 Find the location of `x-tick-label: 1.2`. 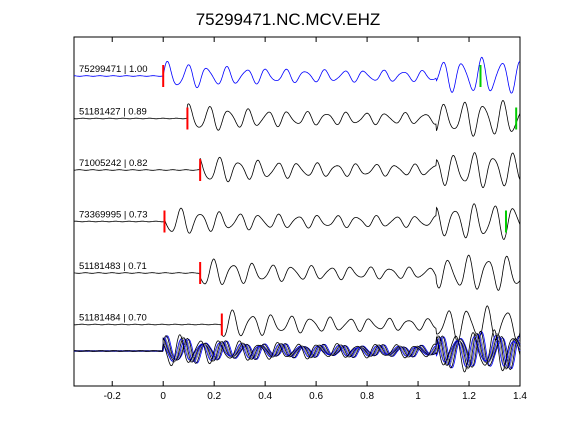

x-tick-label: 1.2 is located at coordinates (469, 396).